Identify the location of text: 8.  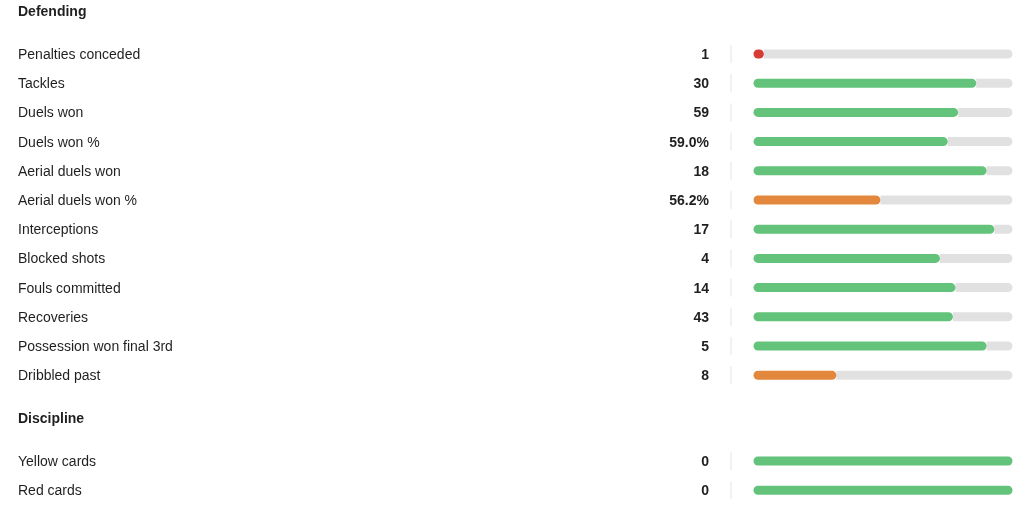
(705, 375).